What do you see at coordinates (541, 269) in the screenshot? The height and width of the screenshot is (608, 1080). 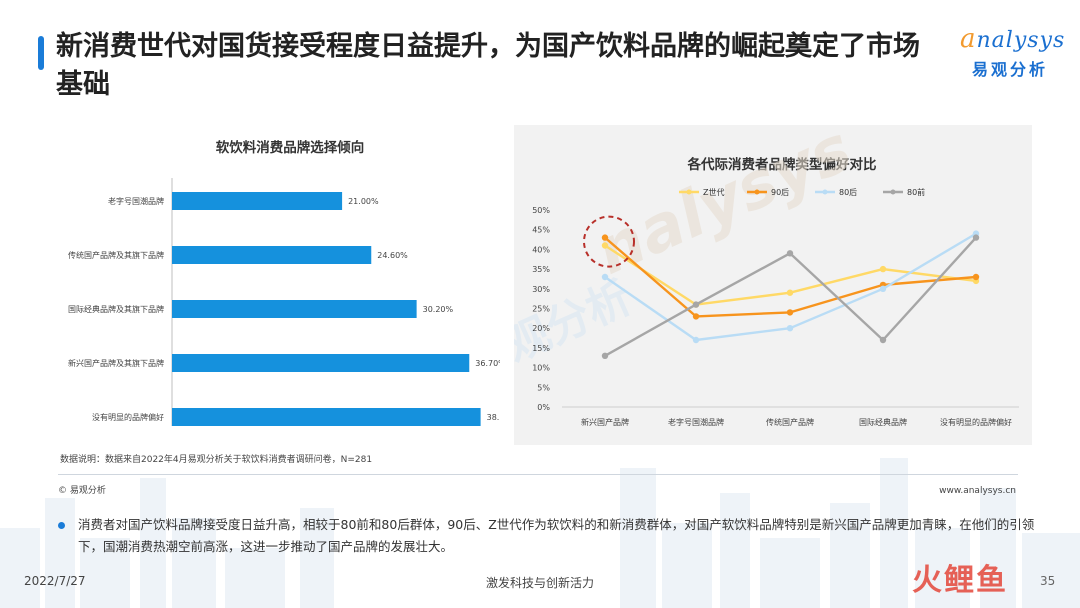 I see `y-tick-label: 35%` at bounding box center [541, 269].